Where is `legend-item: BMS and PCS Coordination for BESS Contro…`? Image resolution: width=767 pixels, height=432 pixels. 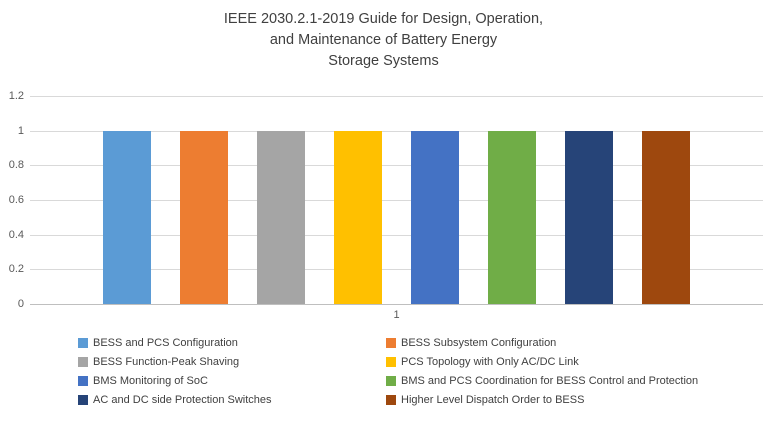
legend-item: BMS and PCS Coordination for BESS Contro… is located at coordinates (542, 380).